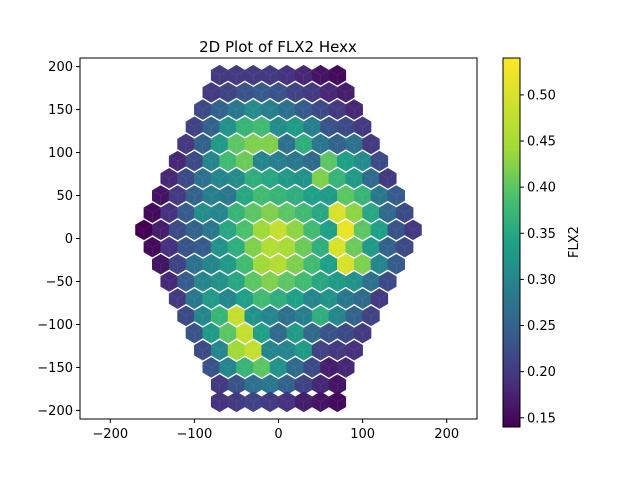 Image resolution: width=640 pixels, height=480 pixels. I want to click on colorbar-frame, so click(511, 242).